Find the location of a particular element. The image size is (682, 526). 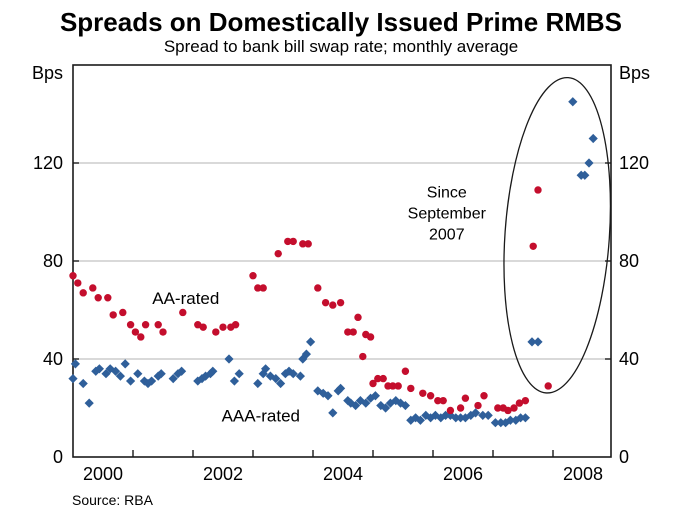

y-tick-label-right: 120 is located at coordinates (634, 163).